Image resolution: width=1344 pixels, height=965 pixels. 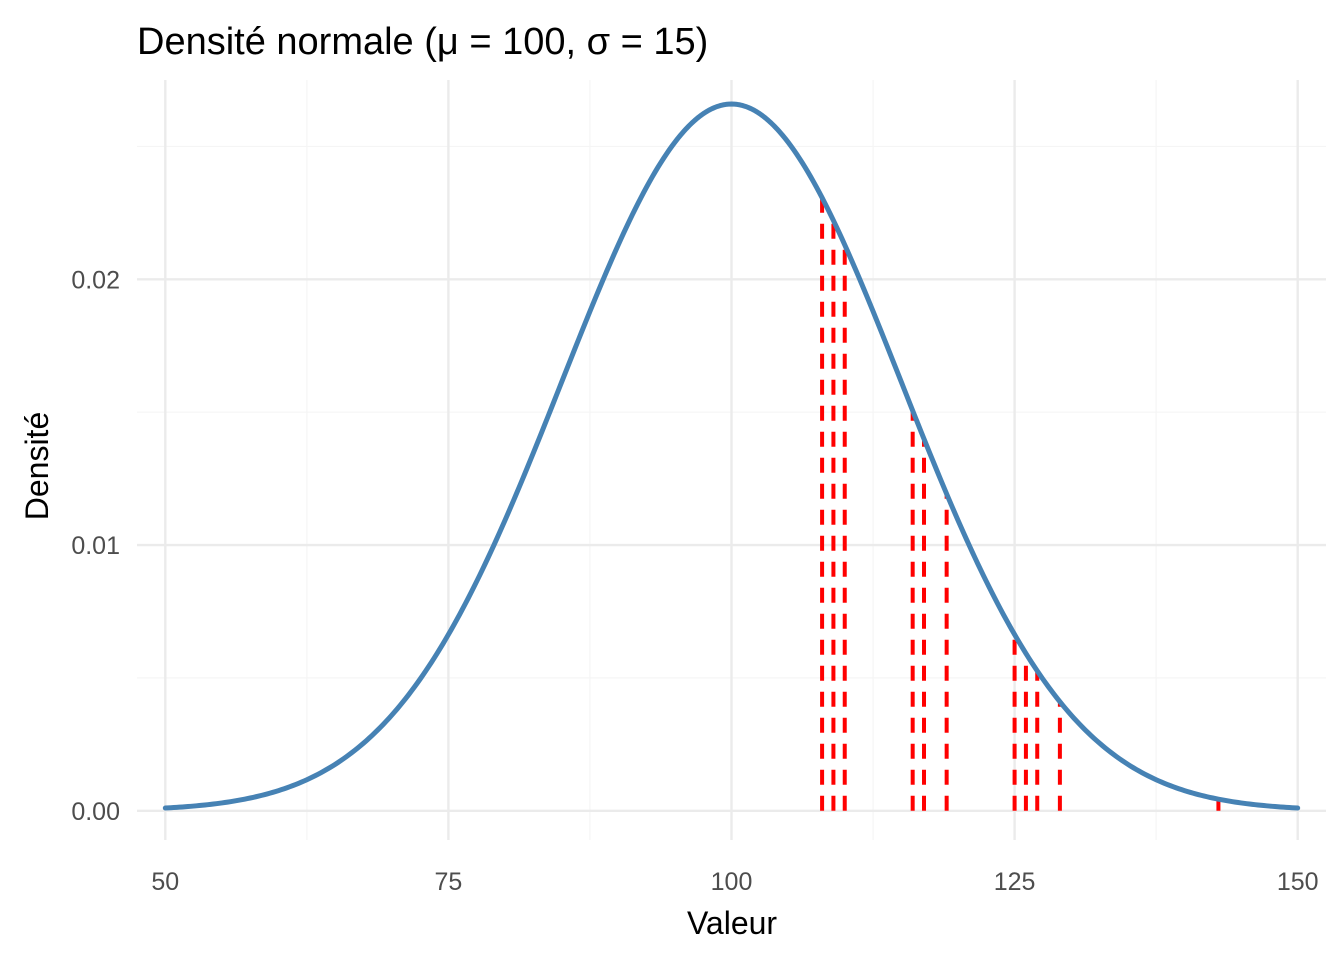 What do you see at coordinates (165, 882) in the screenshot?
I see `x-tick-label: 50` at bounding box center [165, 882].